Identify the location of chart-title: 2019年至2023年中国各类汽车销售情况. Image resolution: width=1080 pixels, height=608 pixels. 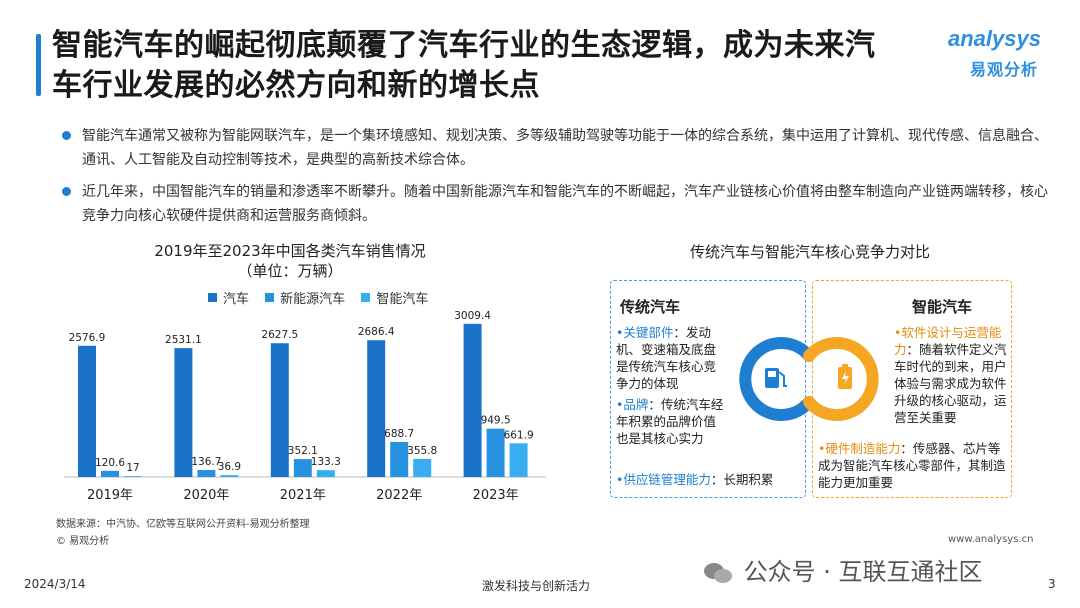
(290, 251).